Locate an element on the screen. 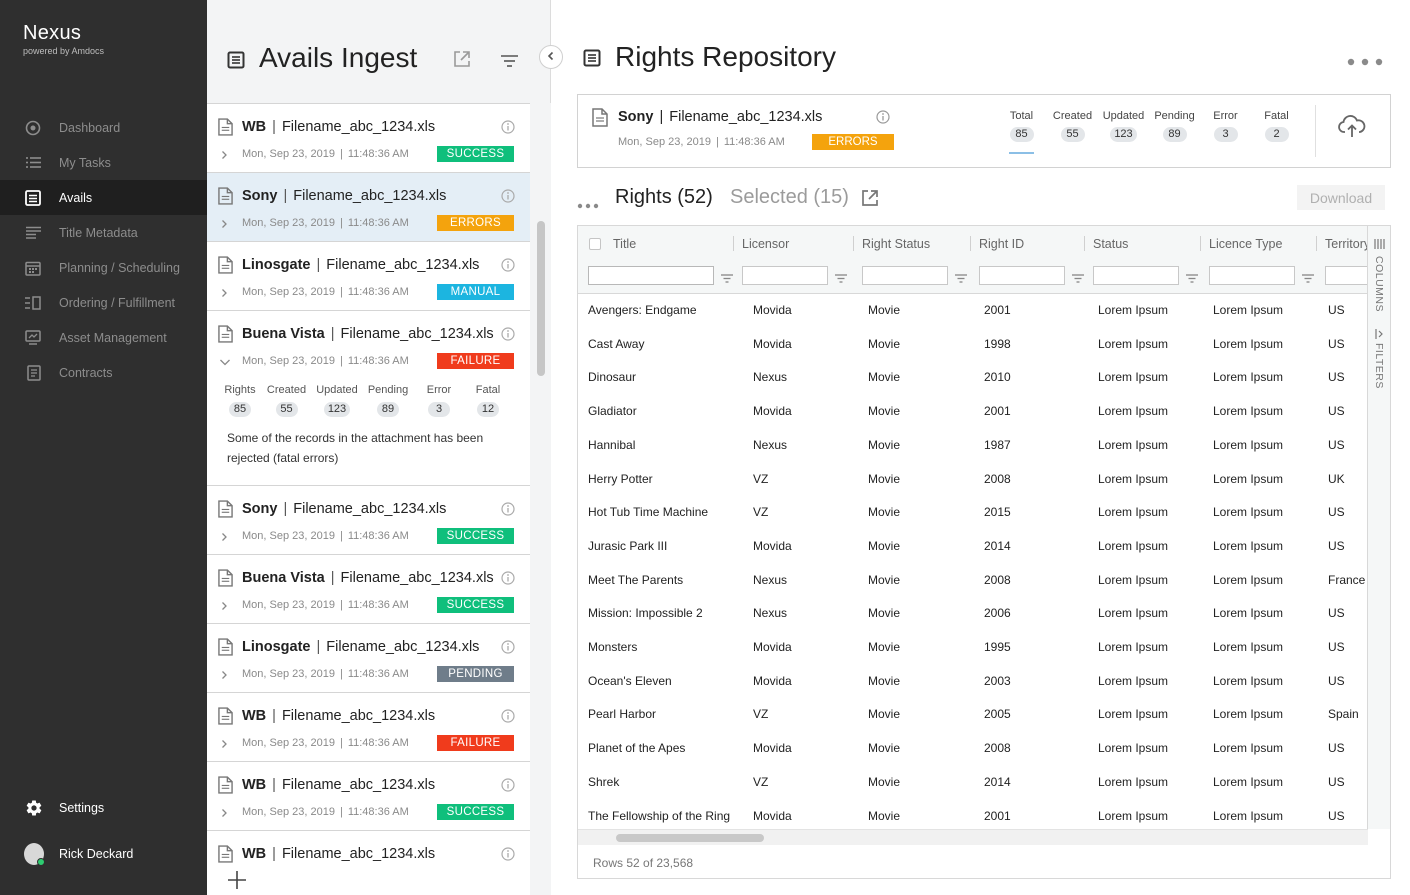  selected-count-tab: Selected (15) is located at coordinates (789, 197).